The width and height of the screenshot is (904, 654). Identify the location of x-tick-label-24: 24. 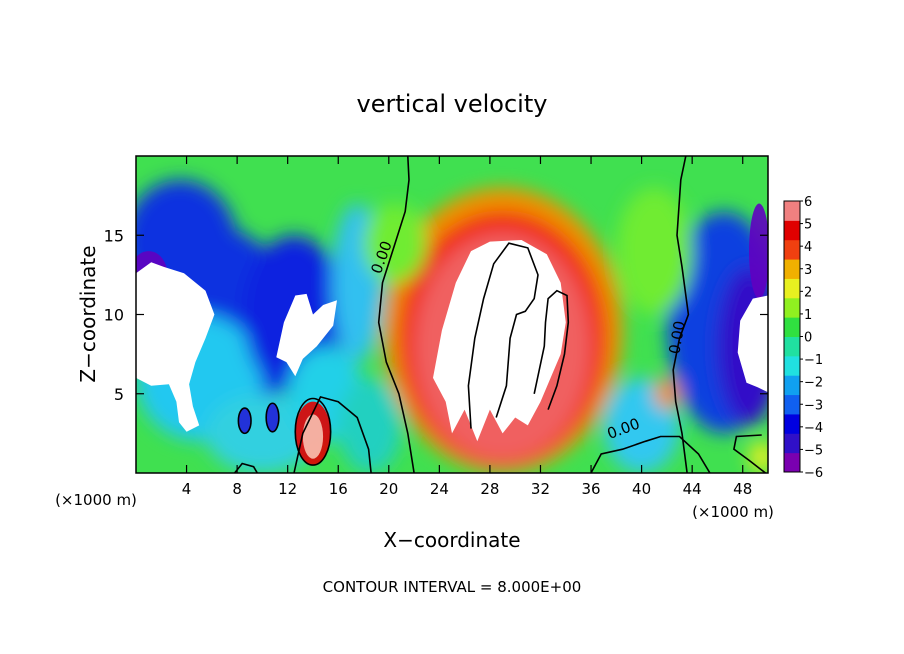
(439, 489).